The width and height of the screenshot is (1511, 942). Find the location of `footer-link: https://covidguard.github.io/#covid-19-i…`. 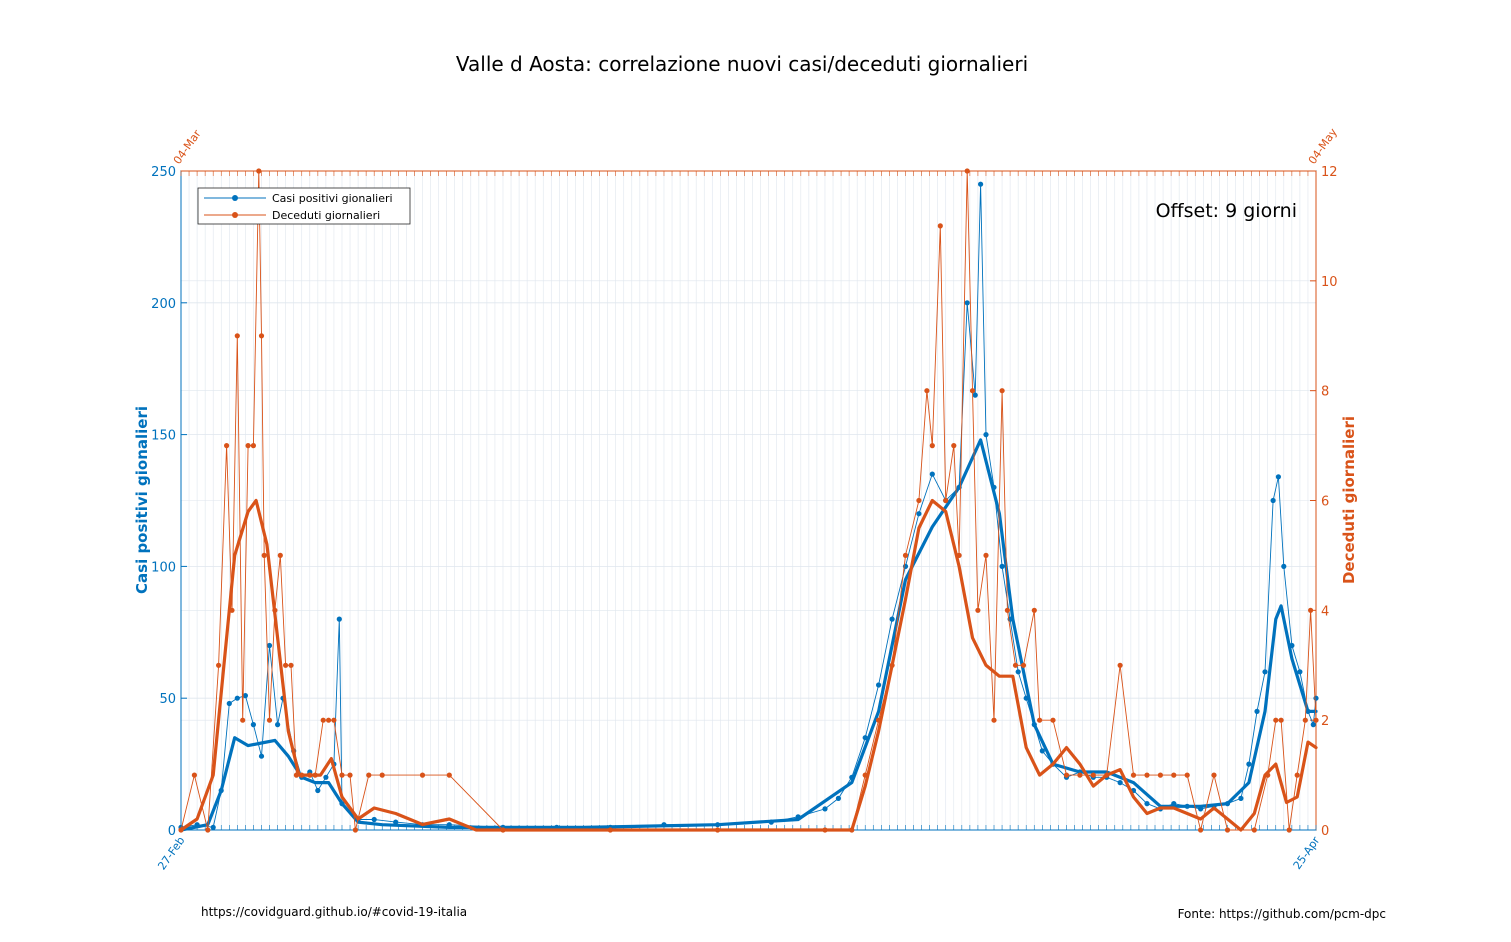

footer-link: https://covidguard.github.io/#covid-19-i… is located at coordinates (334, 912).